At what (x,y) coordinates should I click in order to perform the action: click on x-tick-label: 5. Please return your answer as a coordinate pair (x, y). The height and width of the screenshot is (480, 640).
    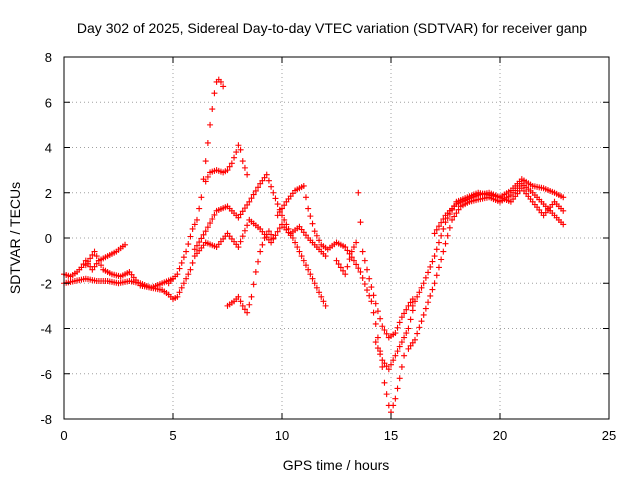
    Looking at the image, I should click on (172, 435).